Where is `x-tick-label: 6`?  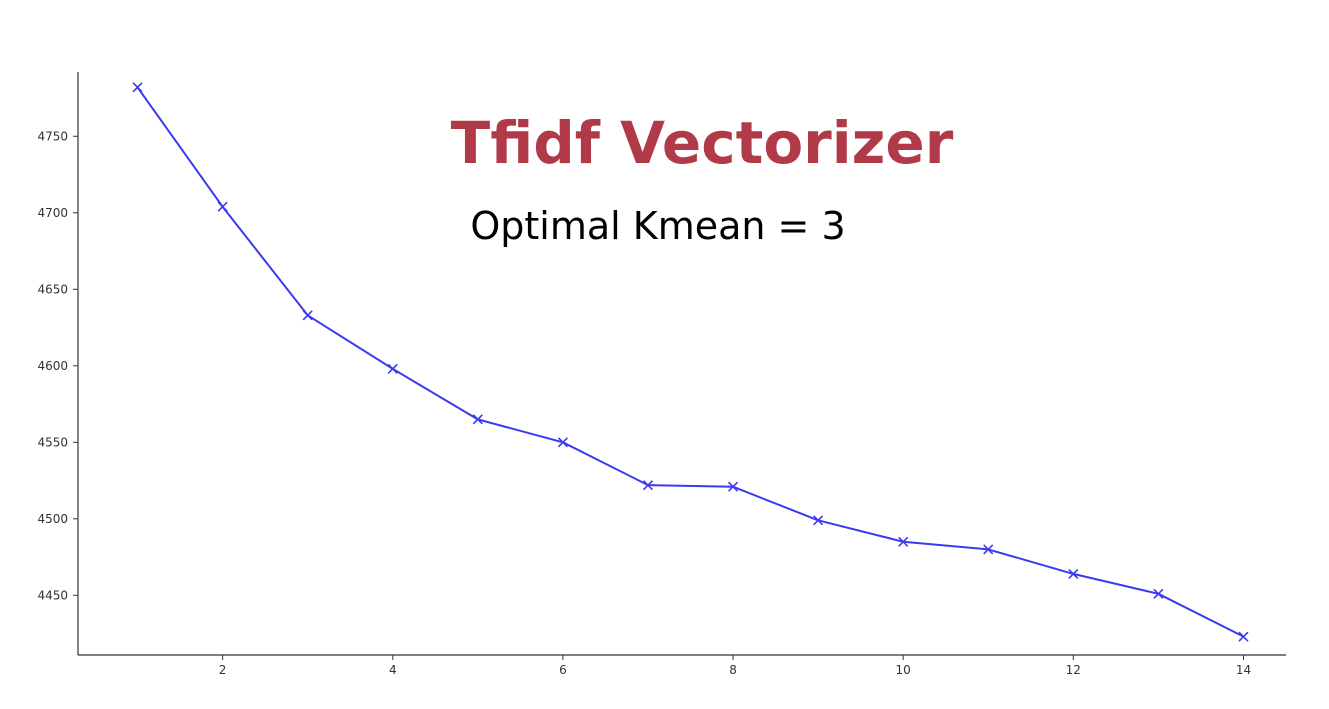 x-tick-label: 6 is located at coordinates (563, 670).